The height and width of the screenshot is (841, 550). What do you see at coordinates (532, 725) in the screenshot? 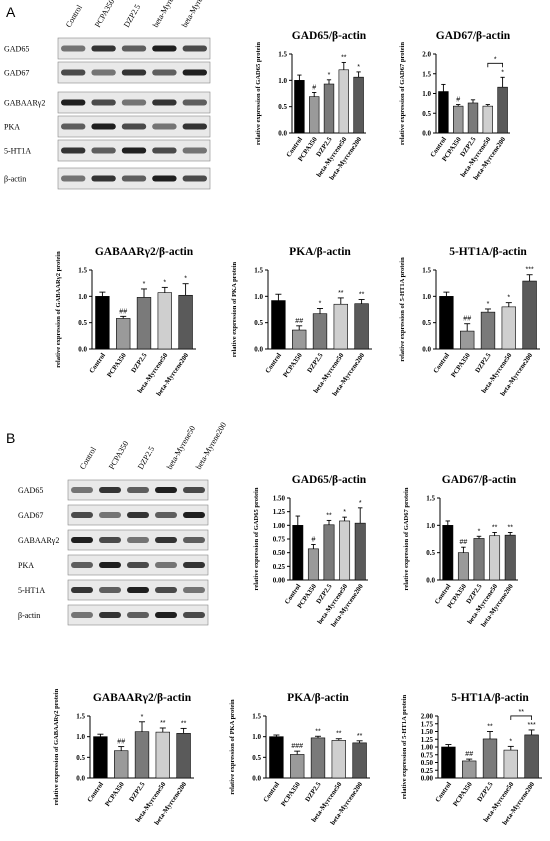
I see `significance-mark: ***` at bounding box center [532, 725].